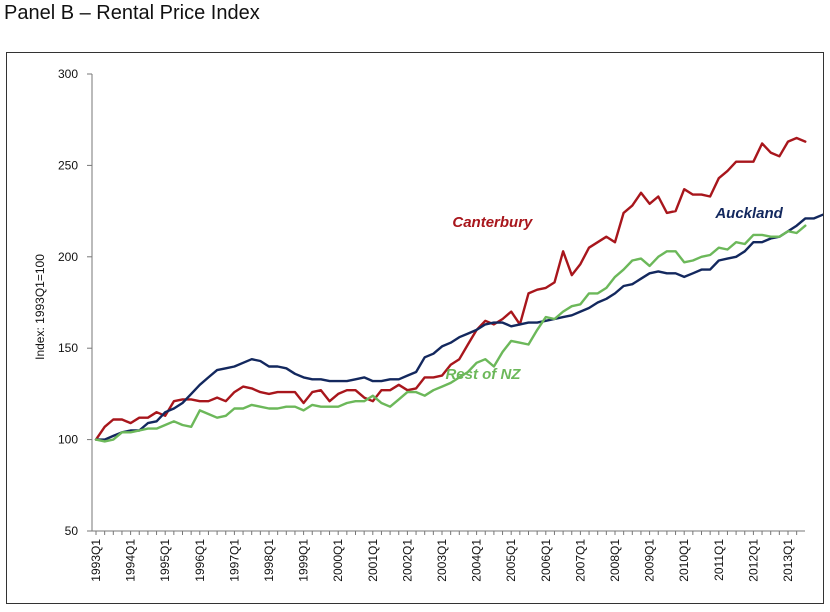 This screenshot has height=612, width=830. I want to click on y-tick-label: 250, so click(68, 165).